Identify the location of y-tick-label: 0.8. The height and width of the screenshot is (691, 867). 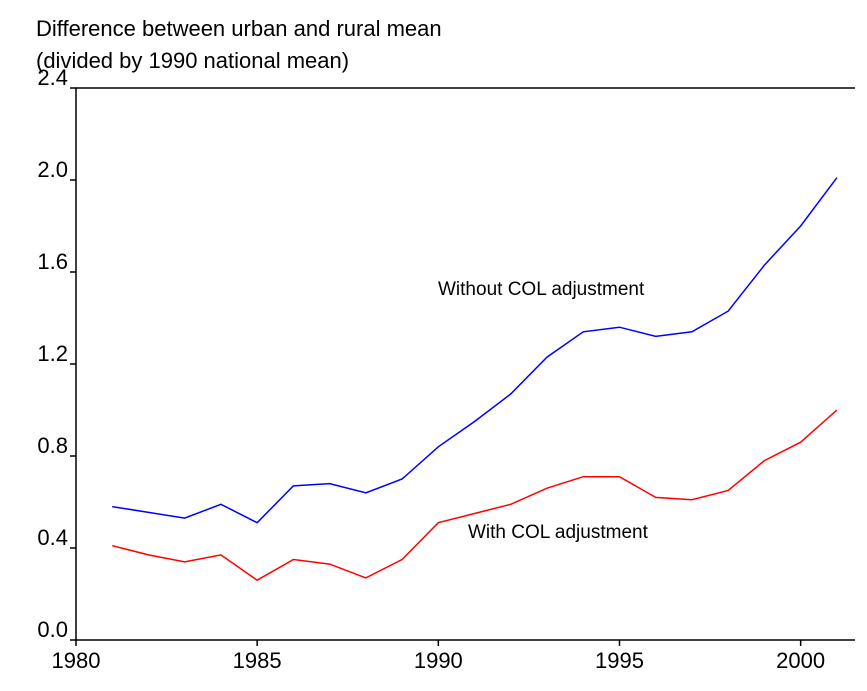
(52, 445).